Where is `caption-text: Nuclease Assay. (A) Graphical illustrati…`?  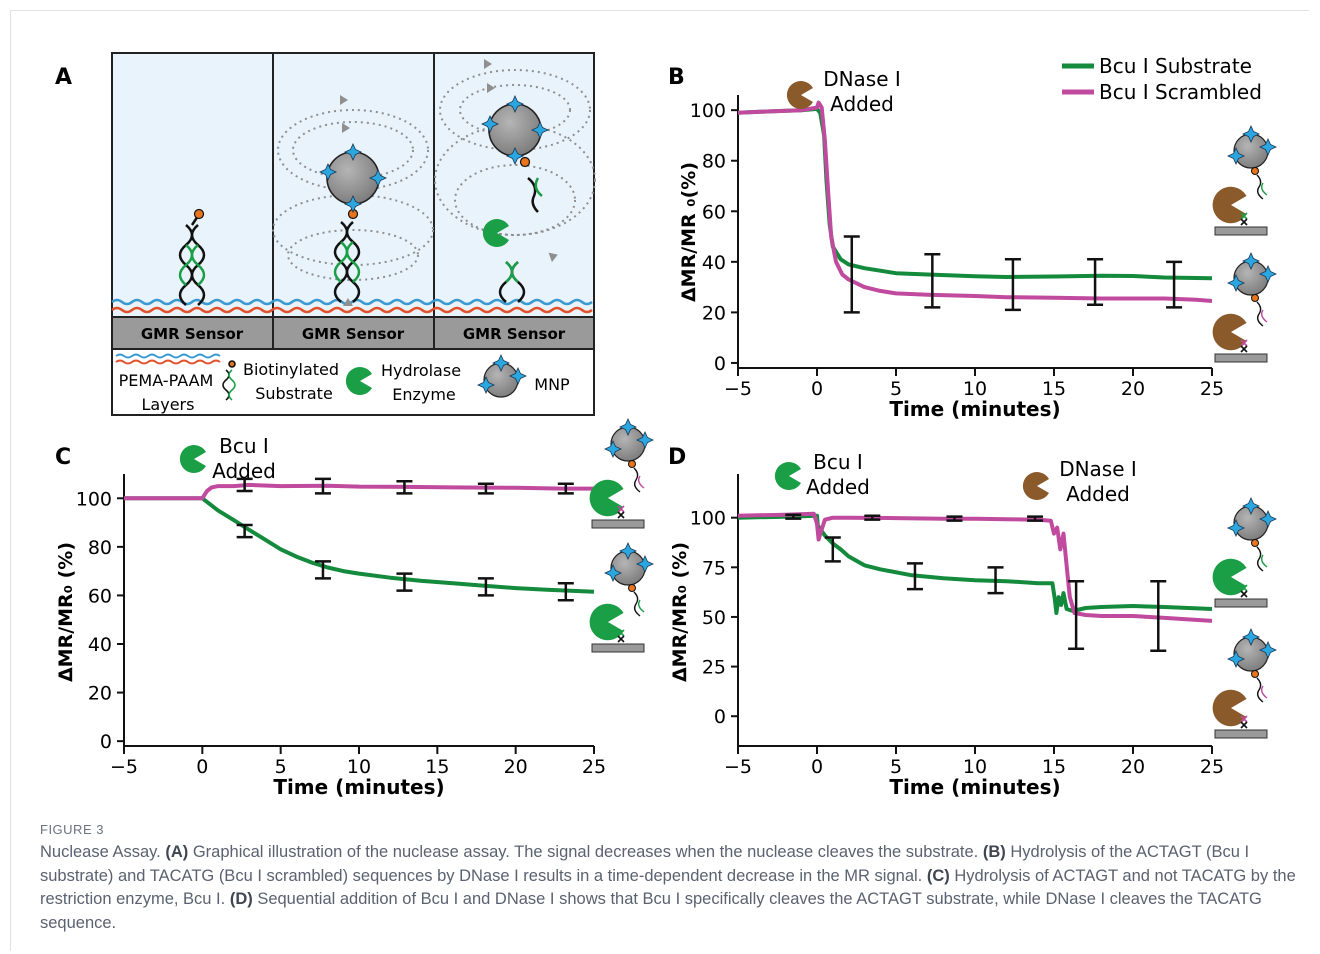 caption-text: Nuclease Assay. (A) Graphical illustrati… is located at coordinates (675, 888).